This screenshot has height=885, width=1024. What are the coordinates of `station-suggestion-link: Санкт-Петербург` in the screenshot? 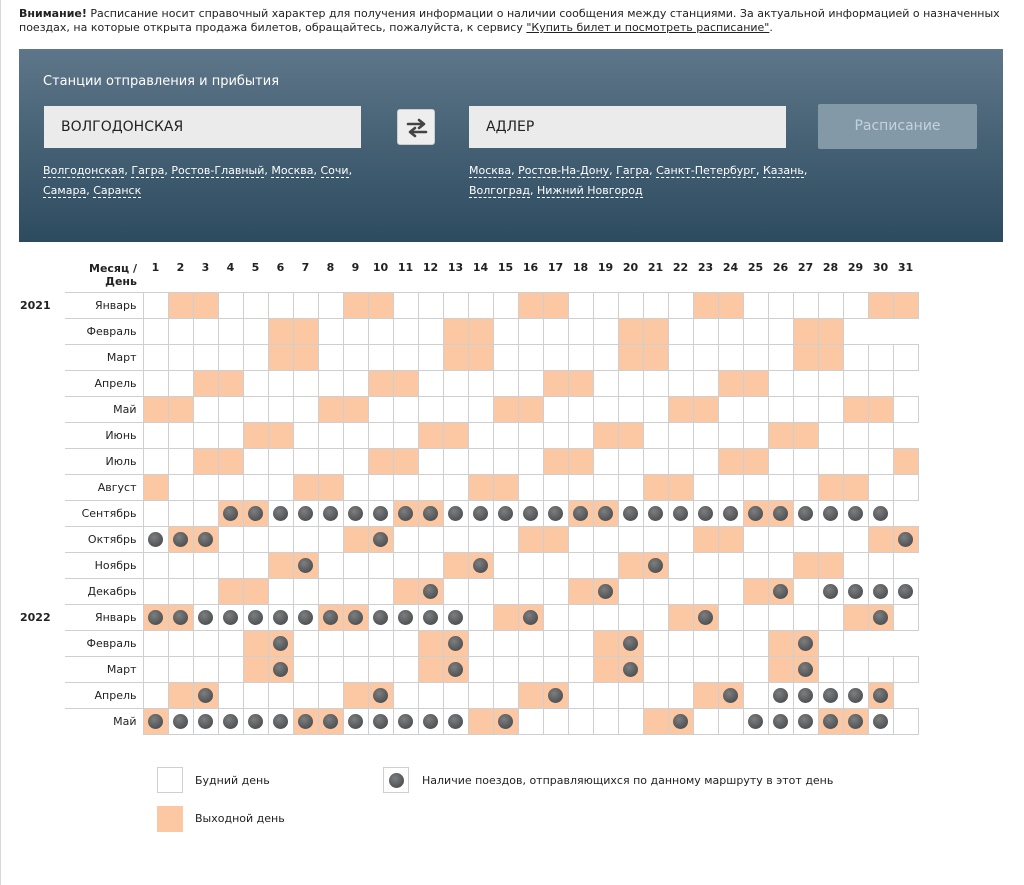 It's located at (706, 171).